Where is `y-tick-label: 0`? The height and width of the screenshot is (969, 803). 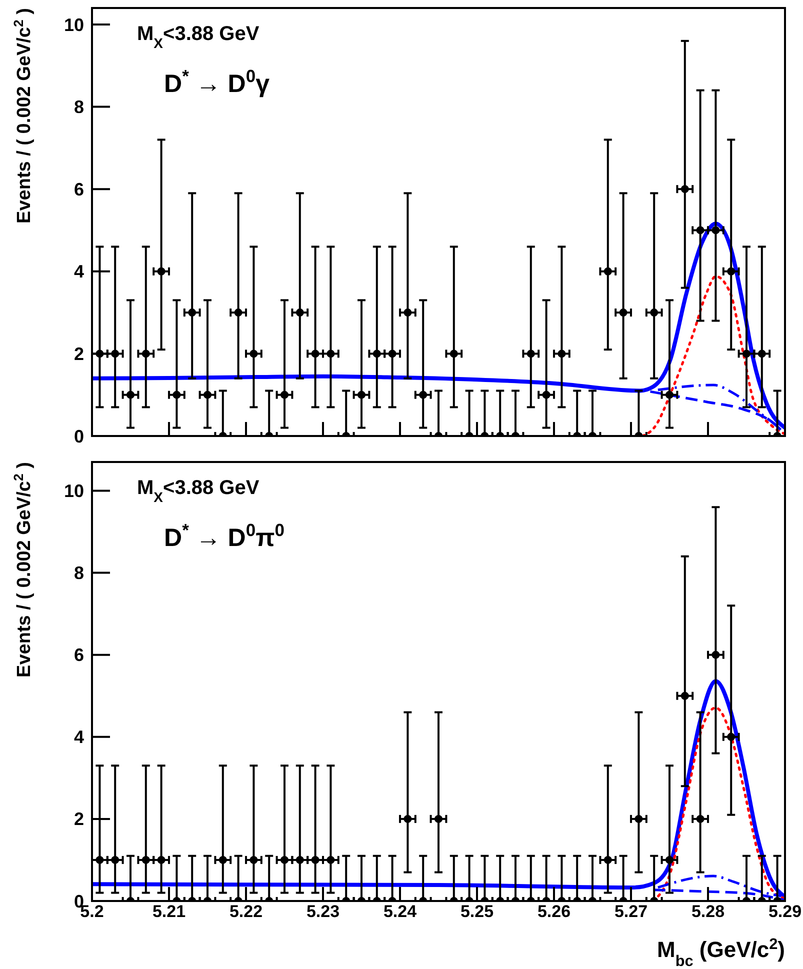 y-tick-label: 0 is located at coordinates (79, 436).